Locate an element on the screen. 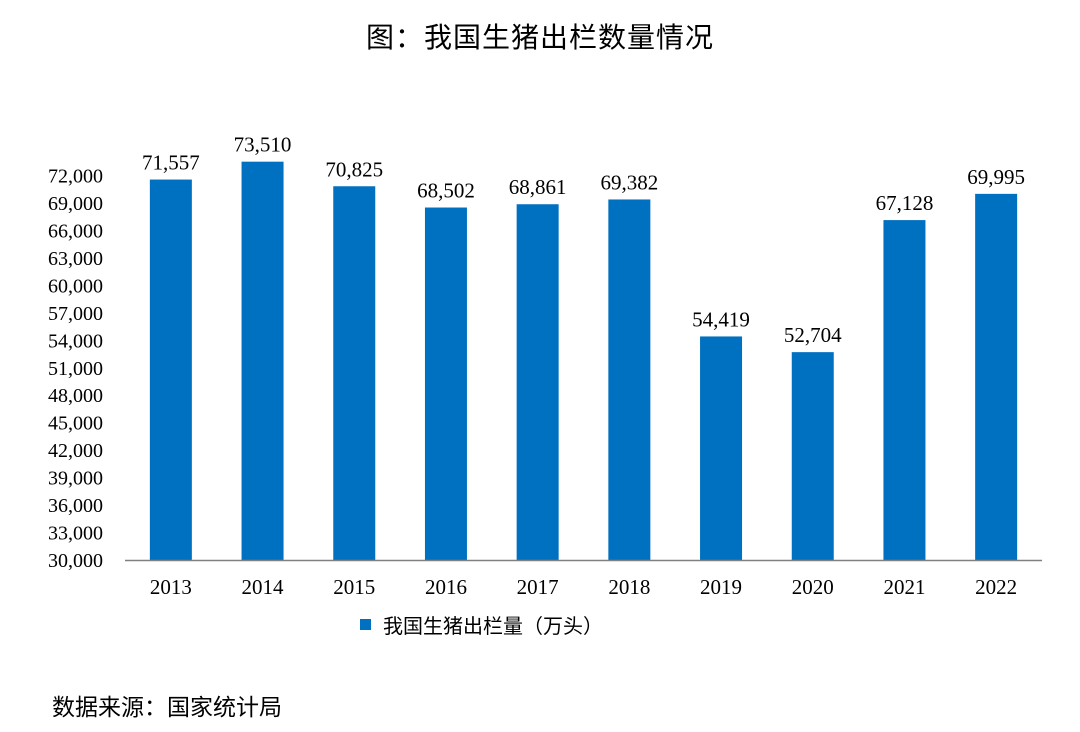 The height and width of the screenshot is (732, 1080). legend-label: 我国生猪出栏量（万头） is located at coordinates (493, 626).